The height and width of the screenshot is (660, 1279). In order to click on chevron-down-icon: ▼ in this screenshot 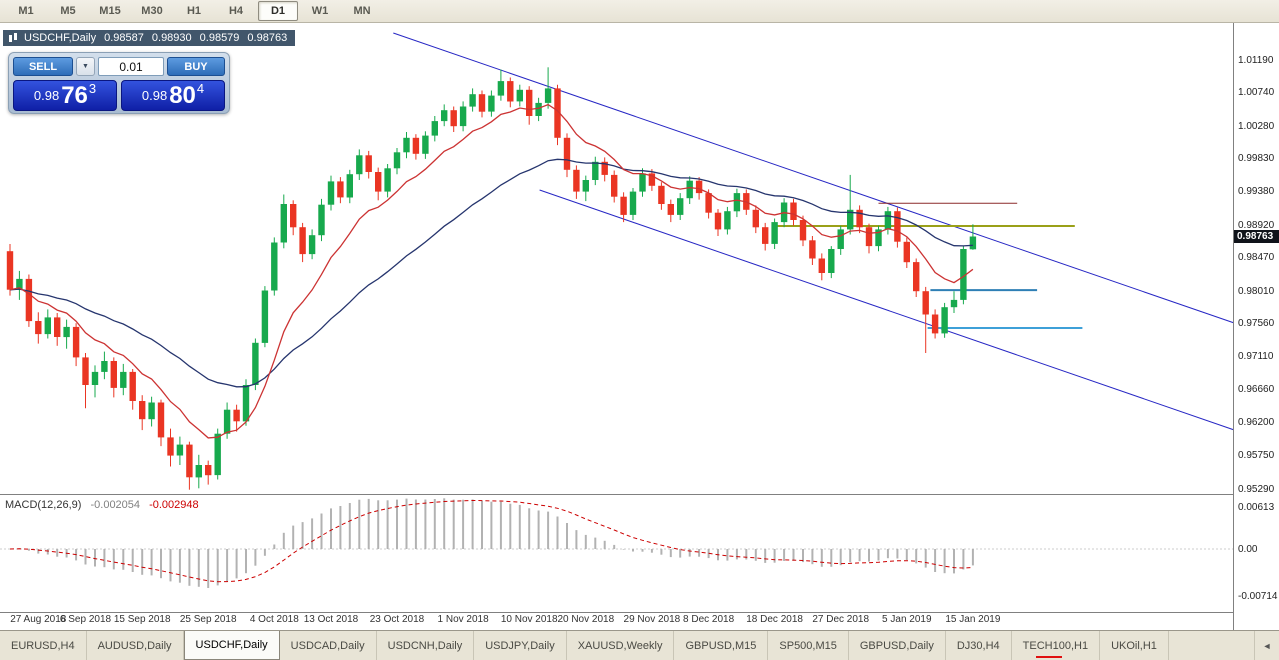, I will do `click(85, 66)`.